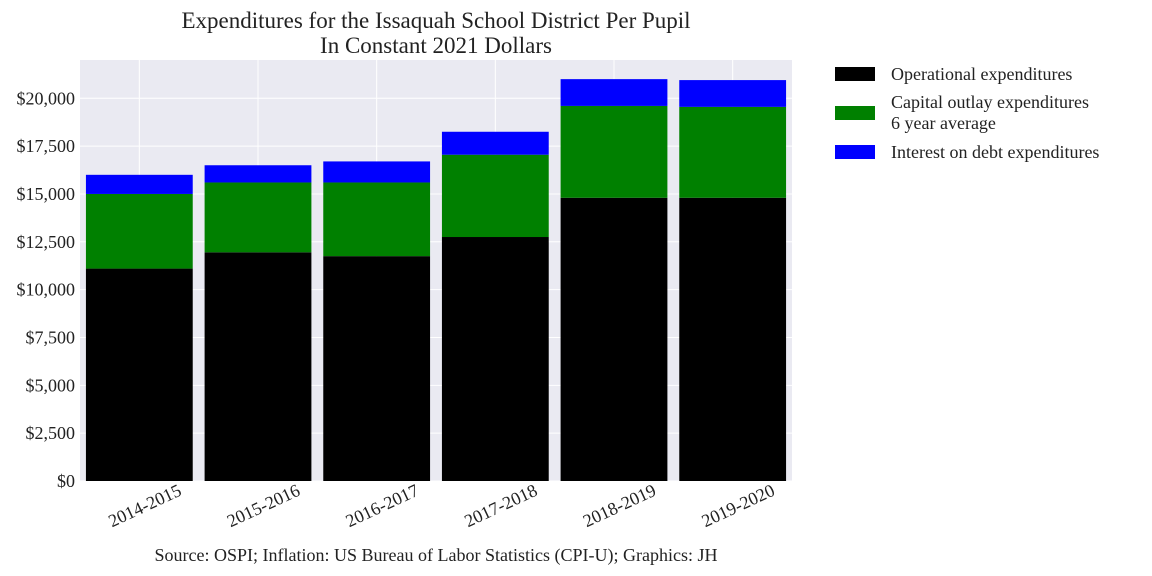 The image size is (1152, 576). Describe the element at coordinates (619, 505) in the screenshot. I see `x-tick-label: 2018-2019` at that location.